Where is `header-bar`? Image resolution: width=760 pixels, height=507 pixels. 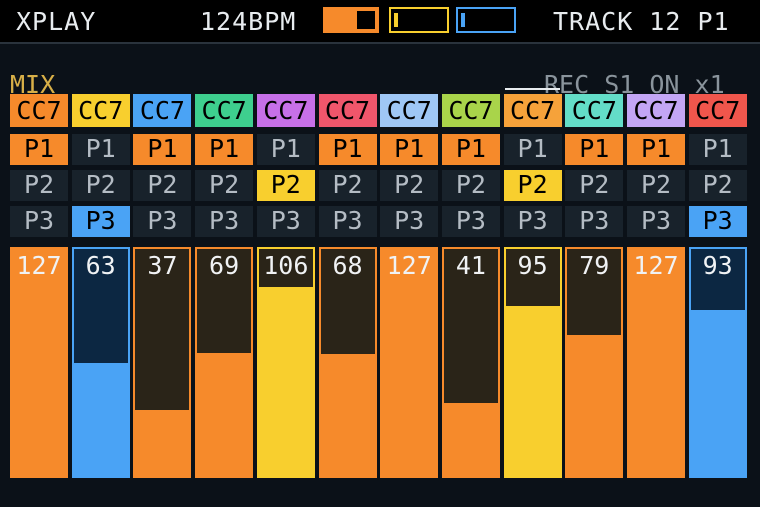 header-bar is located at coordinates (380, 22).